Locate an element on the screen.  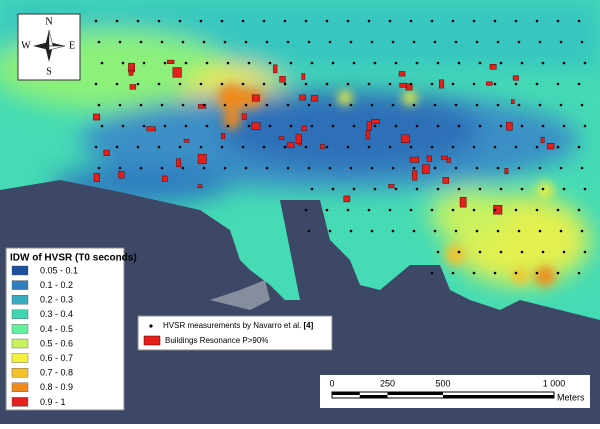
legend-label: 0.9 - 1 is located at coordinates (53, 402).